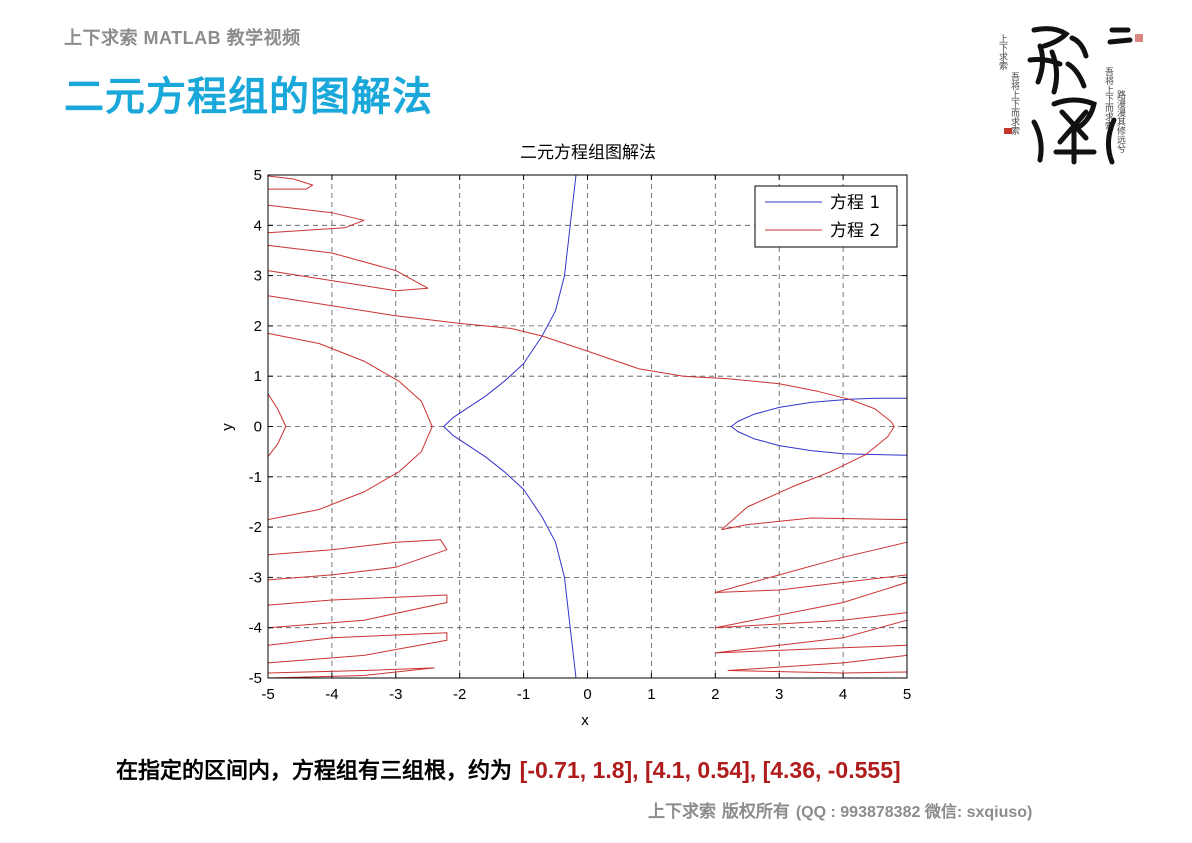  What do you see at coordinates (651, 694) in the screenshot?
I see `x-tick-label: 1` at bounding box center [651, 694].